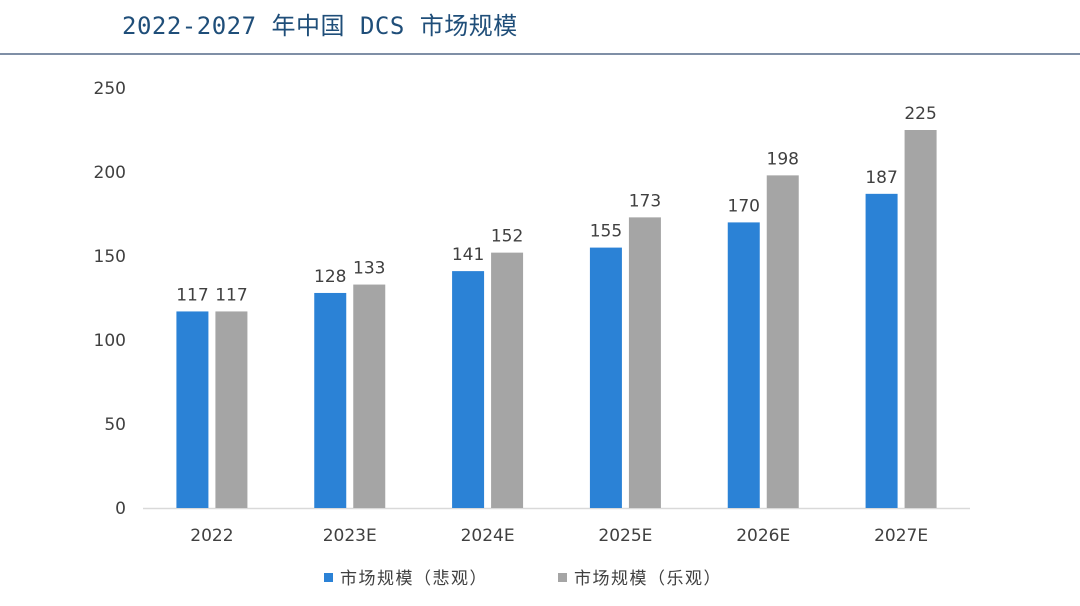 The height and width of the screenshot is (606, 1080). I want to click on category-label: 2023E, so click(350, 536).